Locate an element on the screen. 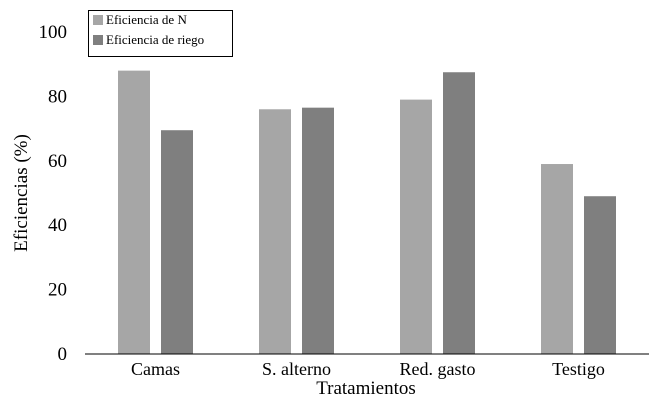 The width and height of the screenshot is (649, 402). legend-label-n: Eficiencia de N is located at coordinates (146, 19).